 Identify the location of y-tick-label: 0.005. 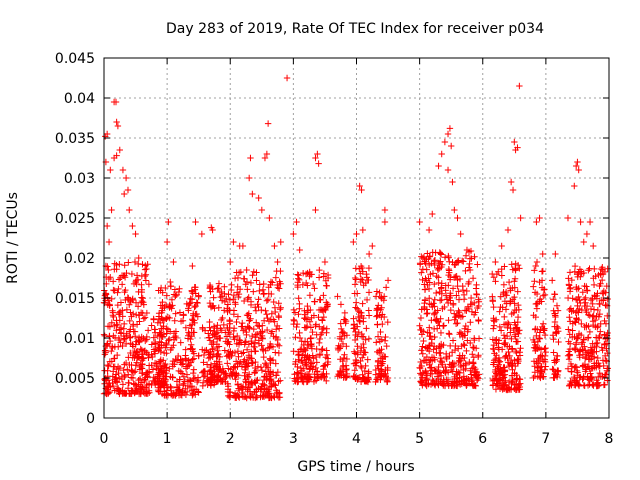
(75, 379).